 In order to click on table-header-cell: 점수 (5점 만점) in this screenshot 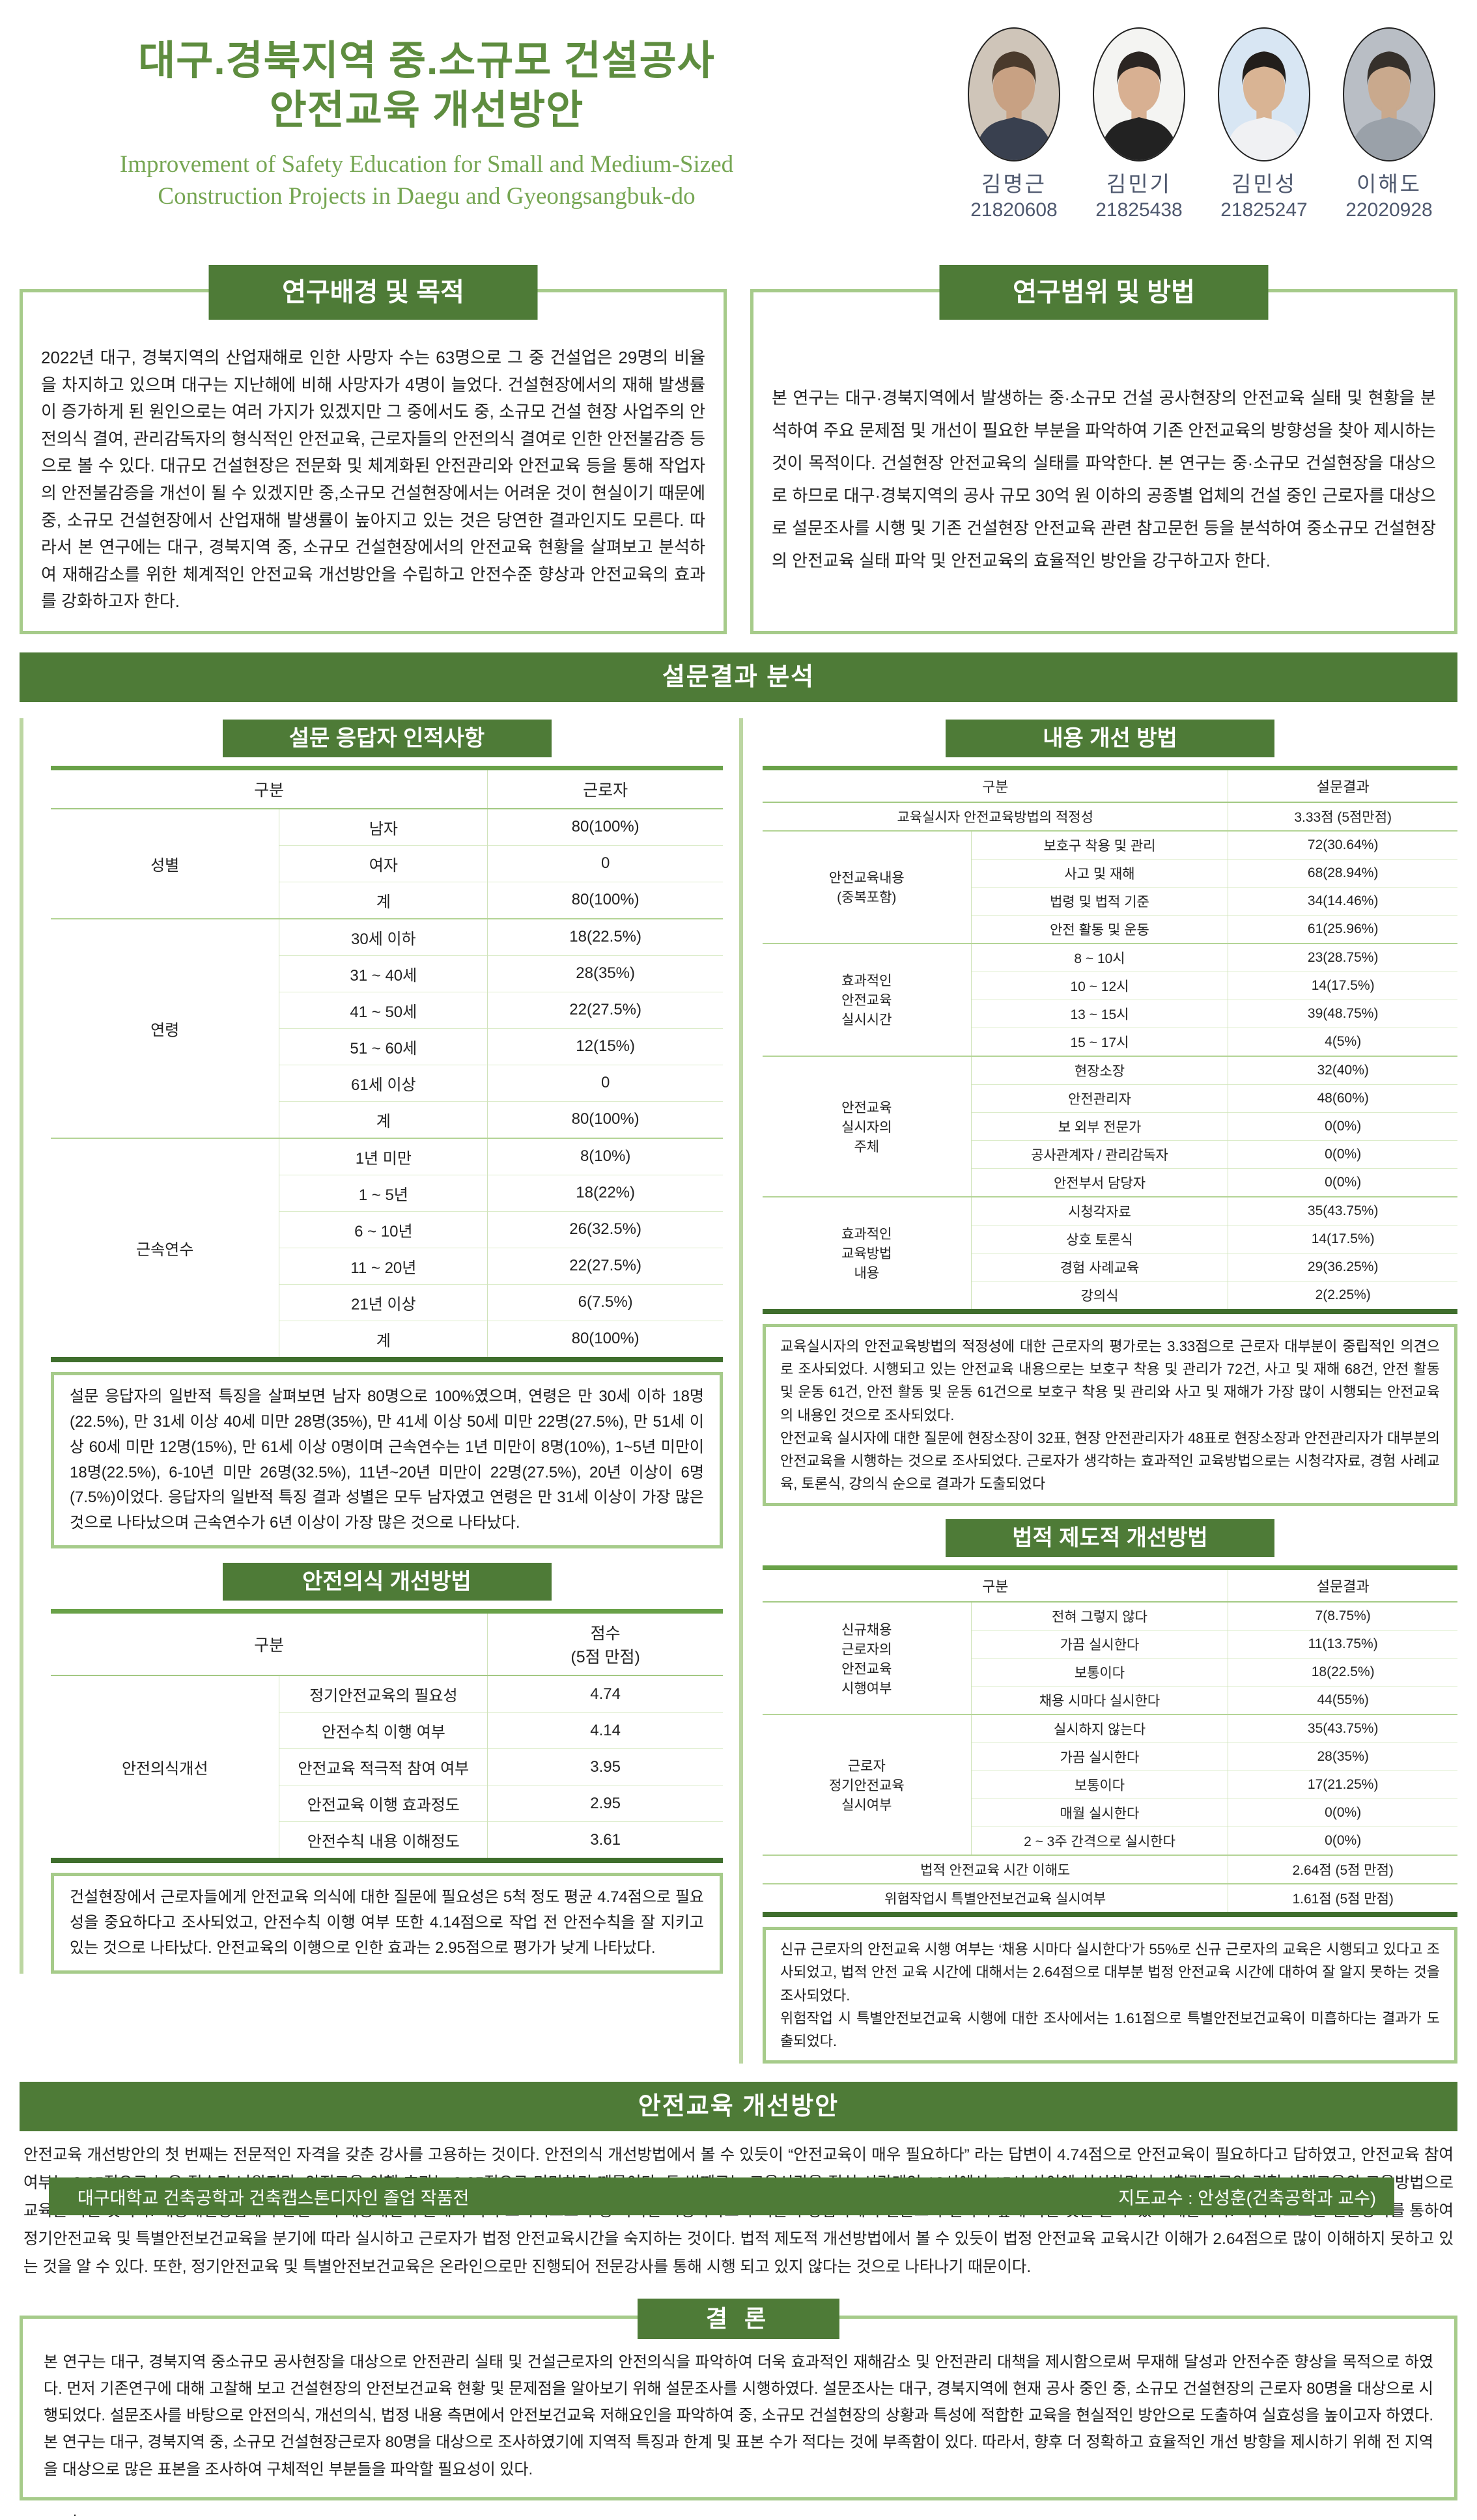, I will do `click(605, 1644)`.